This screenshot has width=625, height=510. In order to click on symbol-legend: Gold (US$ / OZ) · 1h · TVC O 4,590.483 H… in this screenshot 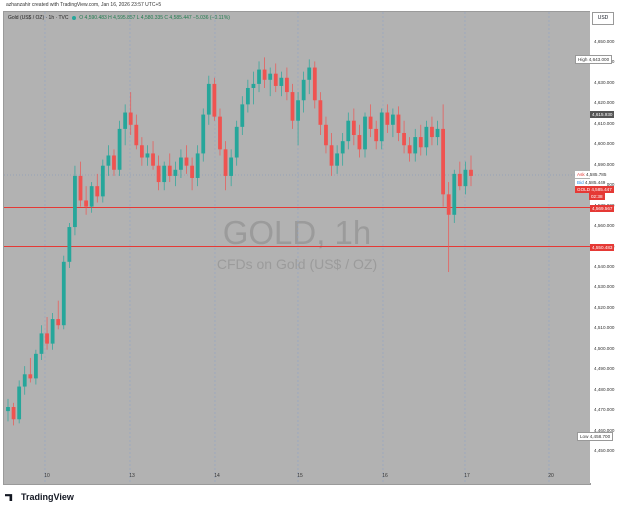, I will do `click(119, 18)`.